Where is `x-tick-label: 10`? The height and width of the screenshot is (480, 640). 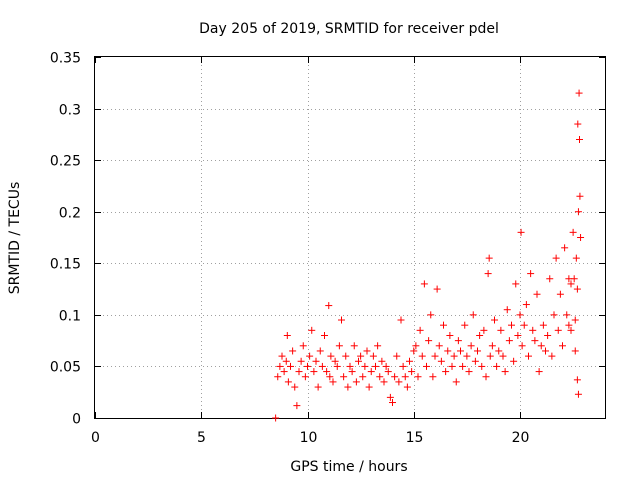
x-tick-label: 10 is located at coordinates (309, 438).